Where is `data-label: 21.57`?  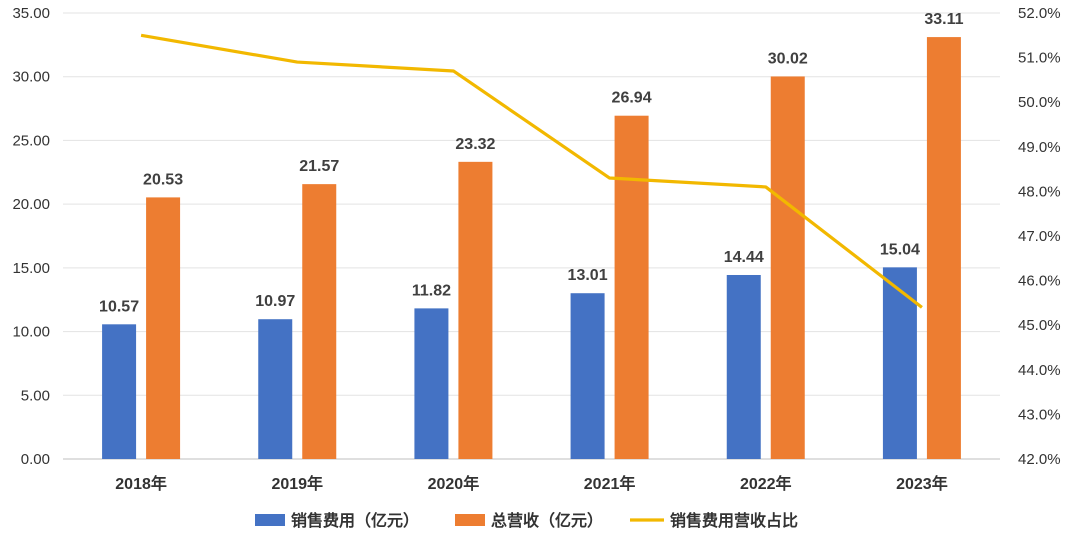 data-label: 21.57 is located at coordinates (319, 166).